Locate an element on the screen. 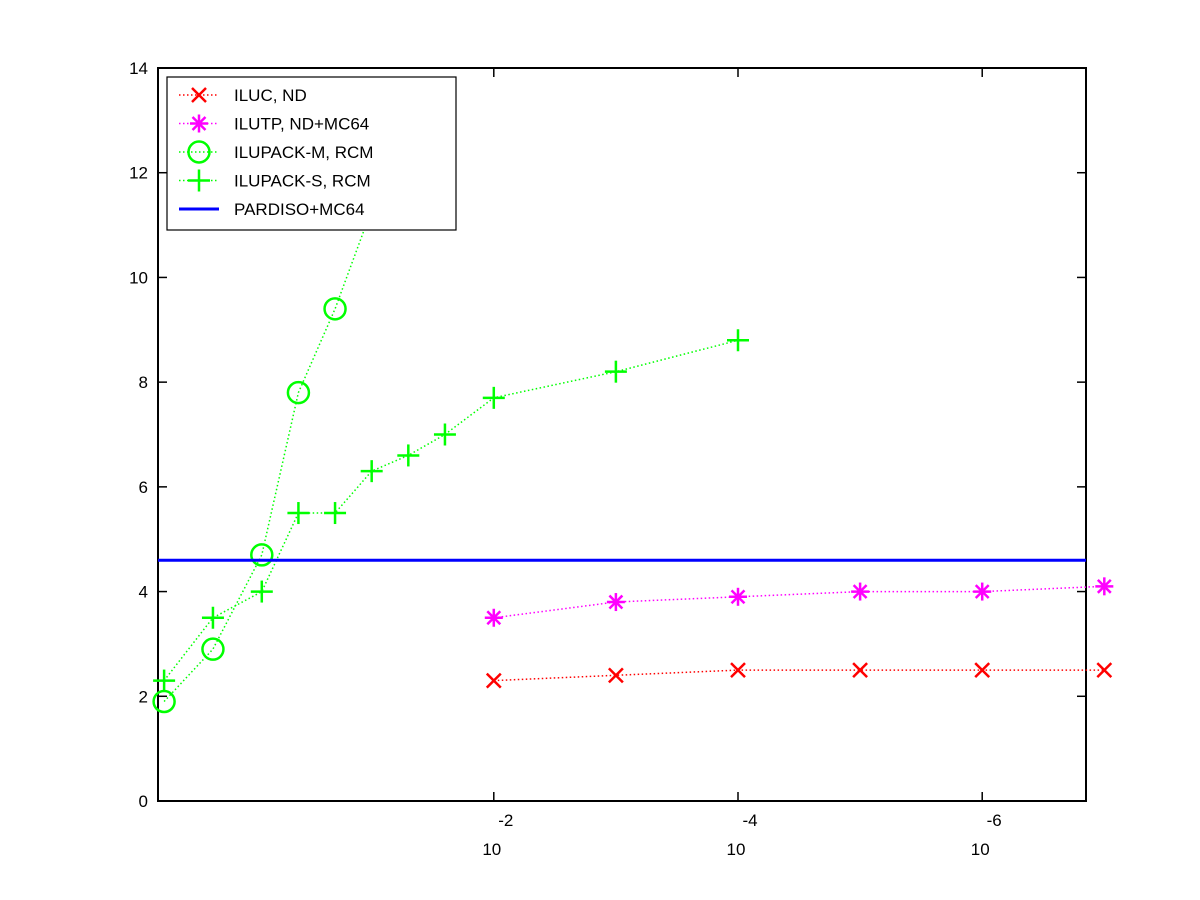  legend-entry: ILUPACK-S, RCM is located at coordinates (275, 180).